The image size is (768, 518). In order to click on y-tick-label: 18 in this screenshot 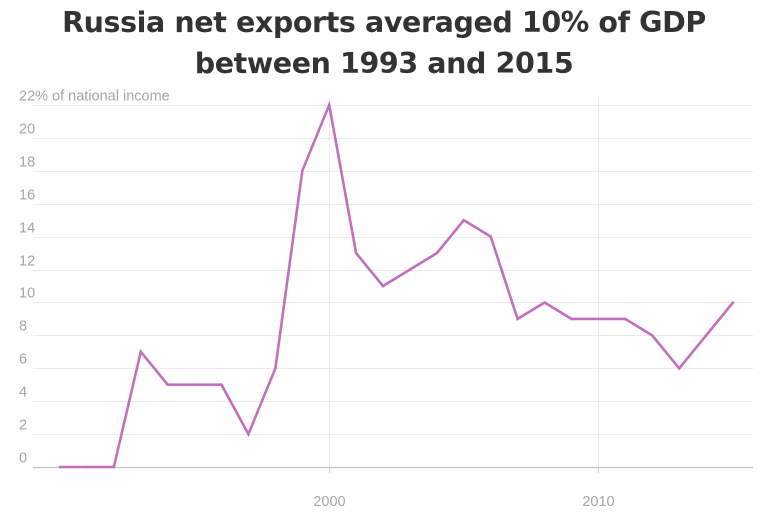, I will do `click(27, 163)`.